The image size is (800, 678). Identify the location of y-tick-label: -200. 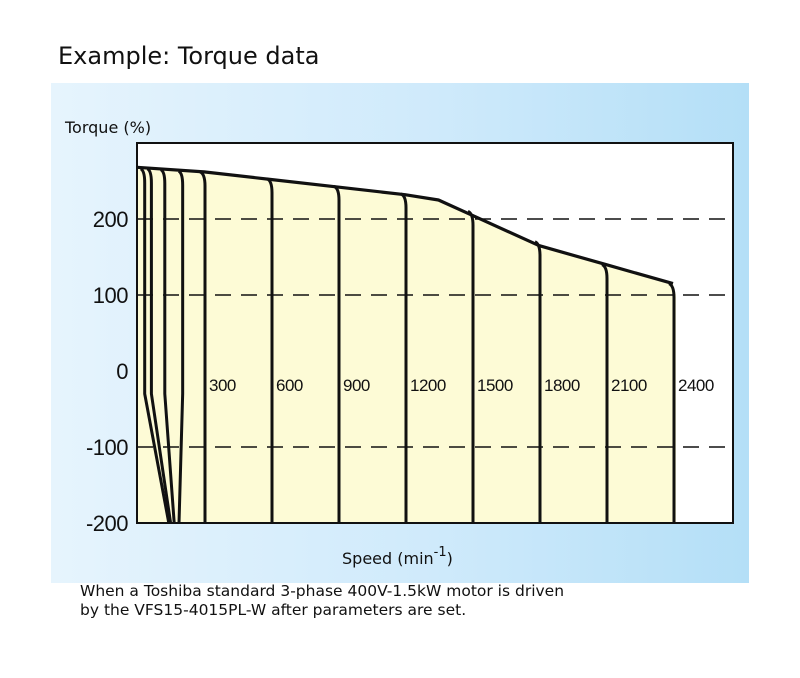
(107, 523).